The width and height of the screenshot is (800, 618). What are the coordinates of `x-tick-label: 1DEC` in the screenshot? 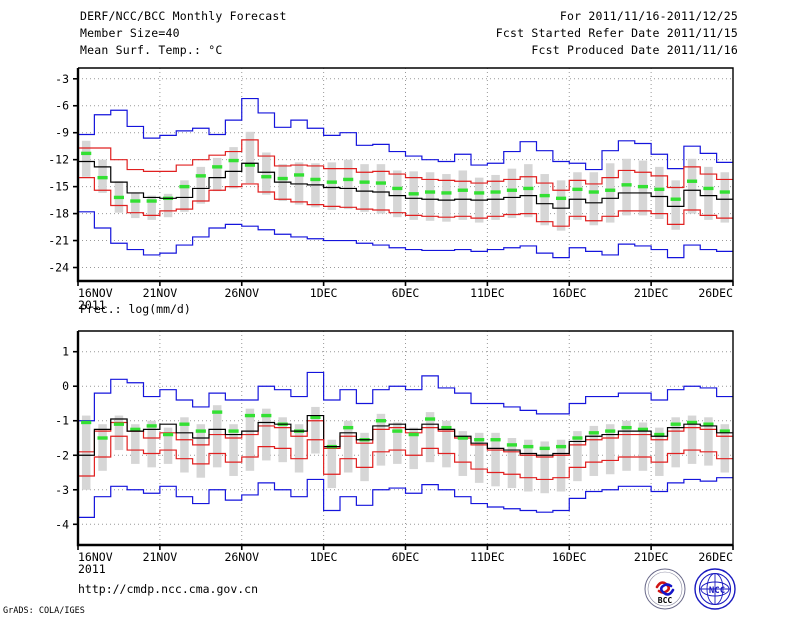 It's located at (324, 293).